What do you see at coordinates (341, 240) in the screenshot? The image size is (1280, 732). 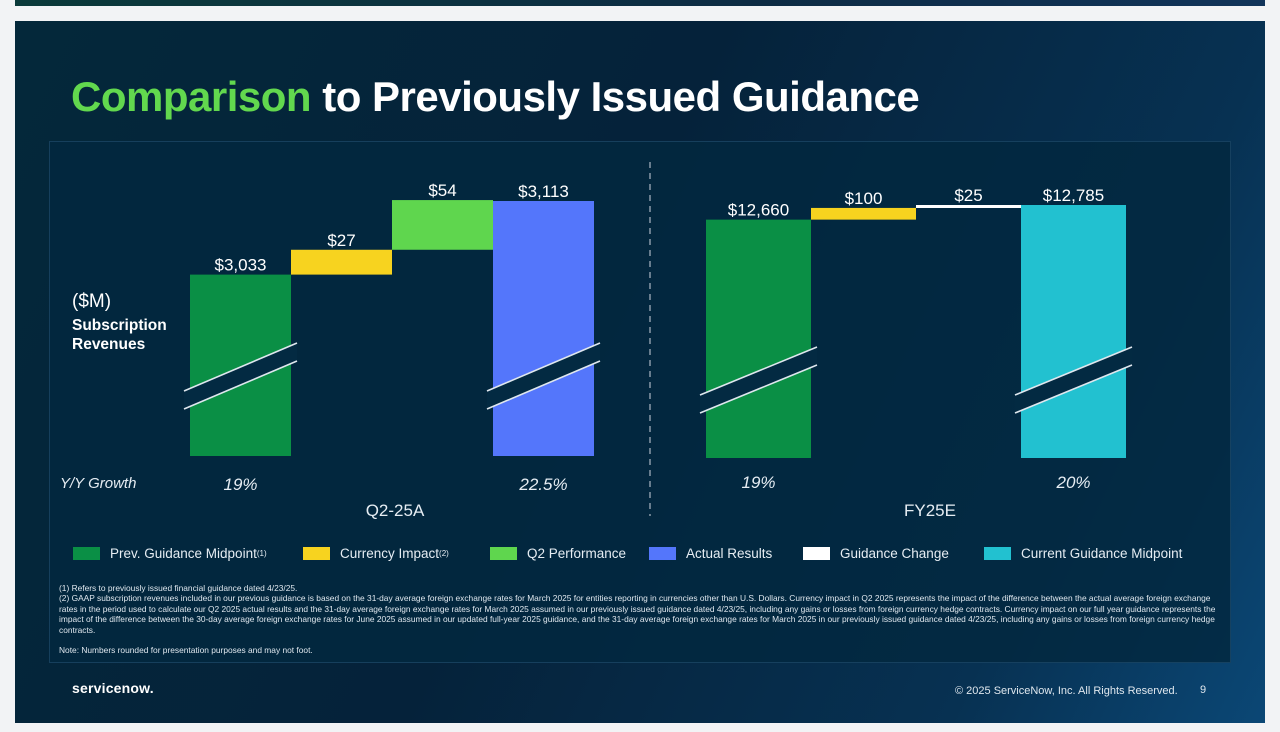 I see `bar-value-label: $27` at bounding box center [341, 240].